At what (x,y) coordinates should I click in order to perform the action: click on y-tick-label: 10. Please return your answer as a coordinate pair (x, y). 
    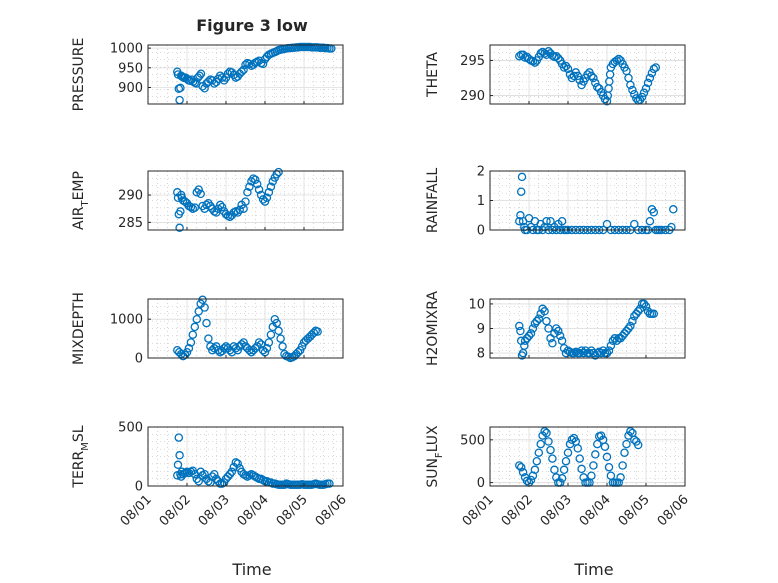
    Looking at the image, I should click on (476, 304).